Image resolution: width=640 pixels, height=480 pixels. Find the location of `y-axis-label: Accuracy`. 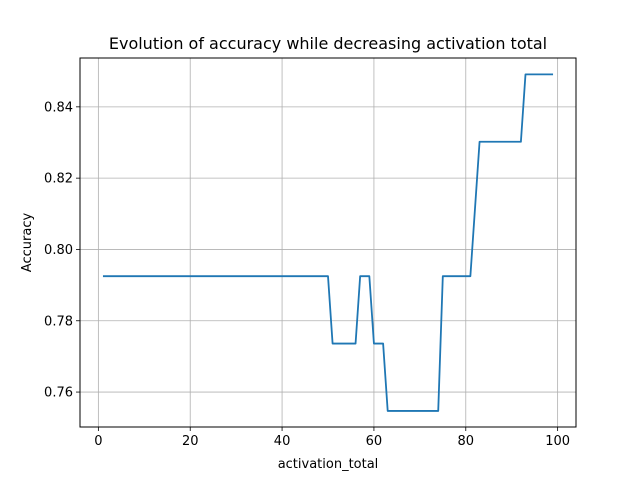

y-axis-label: Accuracy is located at coordinates (27, 243).